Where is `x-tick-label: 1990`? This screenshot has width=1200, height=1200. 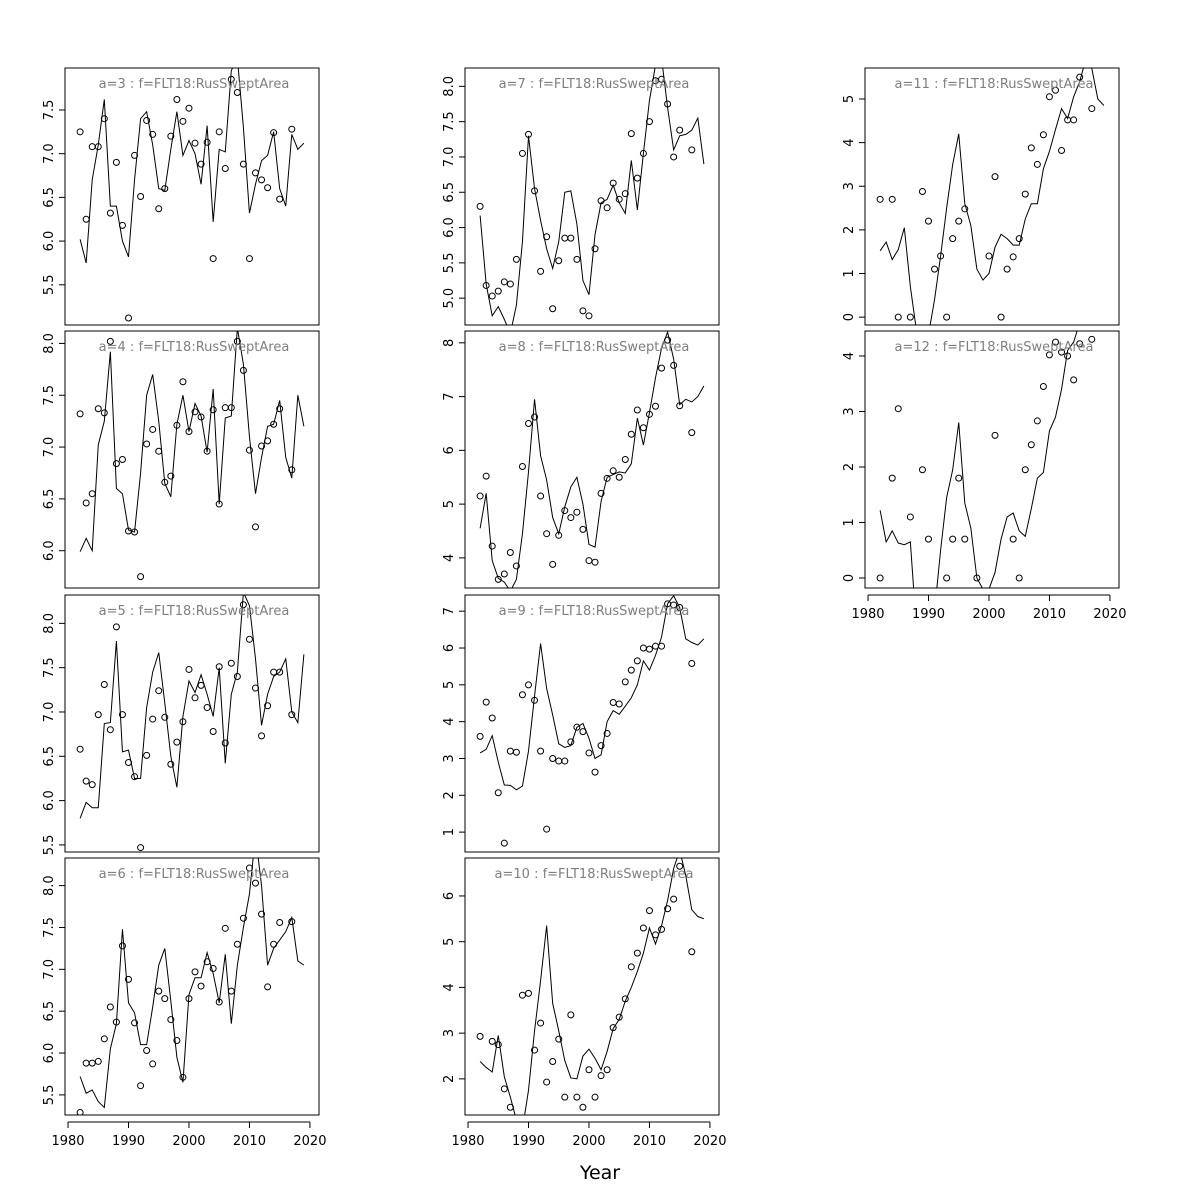
x-tick-label: 1990 is located at coordinates (128, 1141).